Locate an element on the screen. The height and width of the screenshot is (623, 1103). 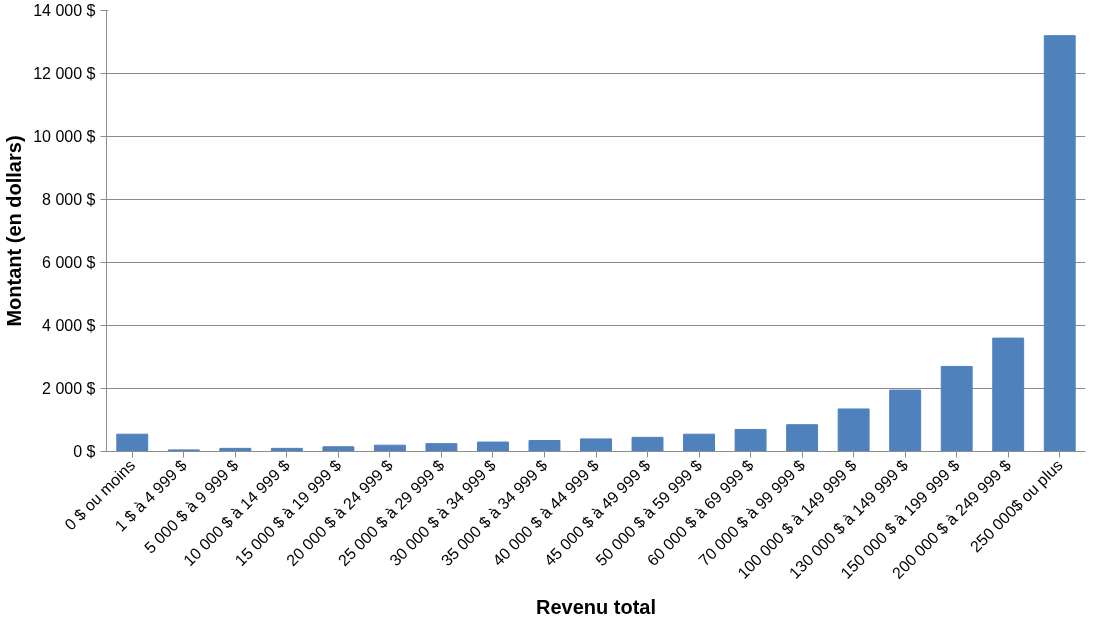
y-axis-title: Montant (en dollars) is located at coordinates (14, 231).